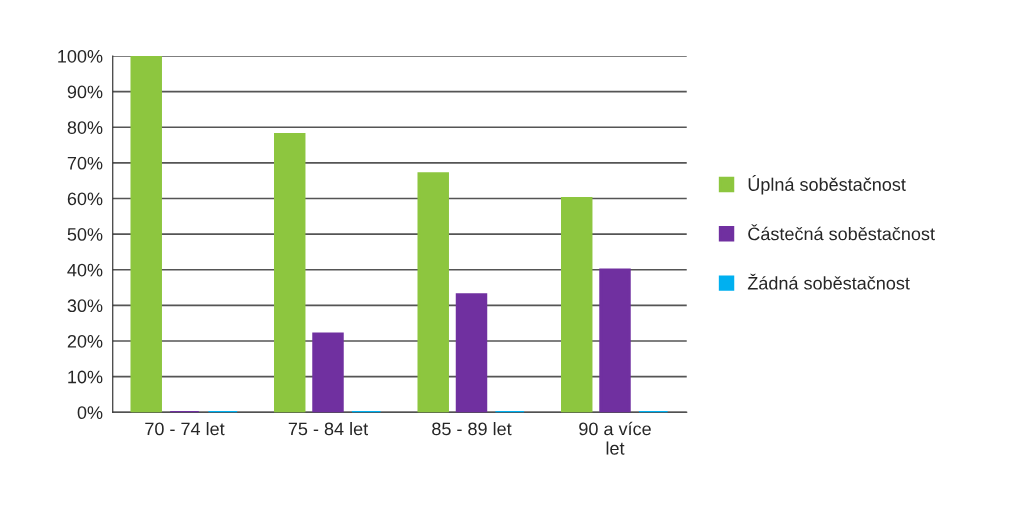 This screenshot has height=509, width=1025. What do you see at coordinates (85, 92) in the screenshot?
I see `y-tick-label: 90%` at bounding box center [85, 92].